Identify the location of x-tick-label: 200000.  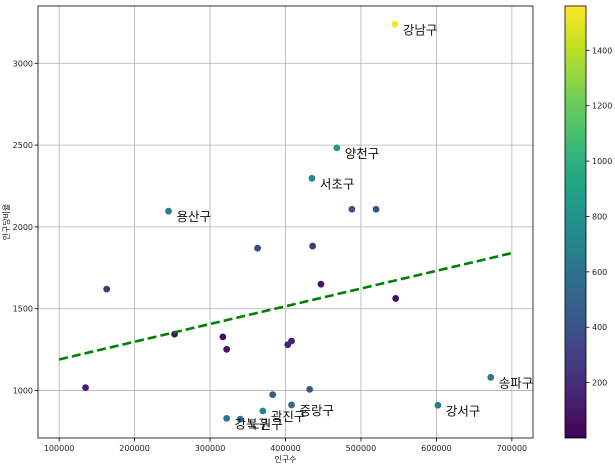
(134, 448).